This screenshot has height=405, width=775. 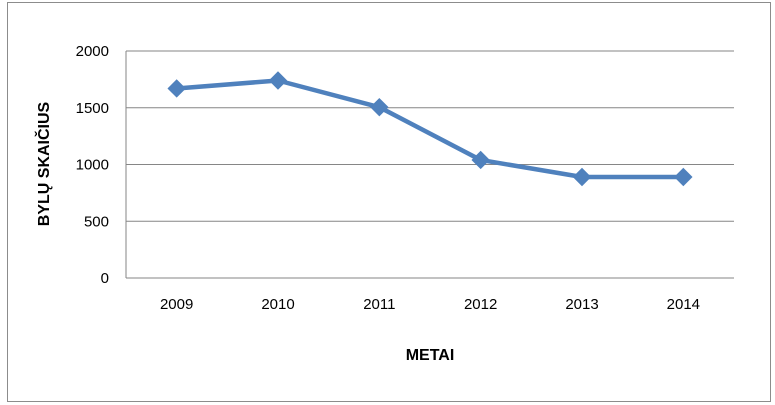 What do you see at coordinates (683, 304) in the screenshot?
I see `x-tick-label: 2014` at bounding box center [683, 304].